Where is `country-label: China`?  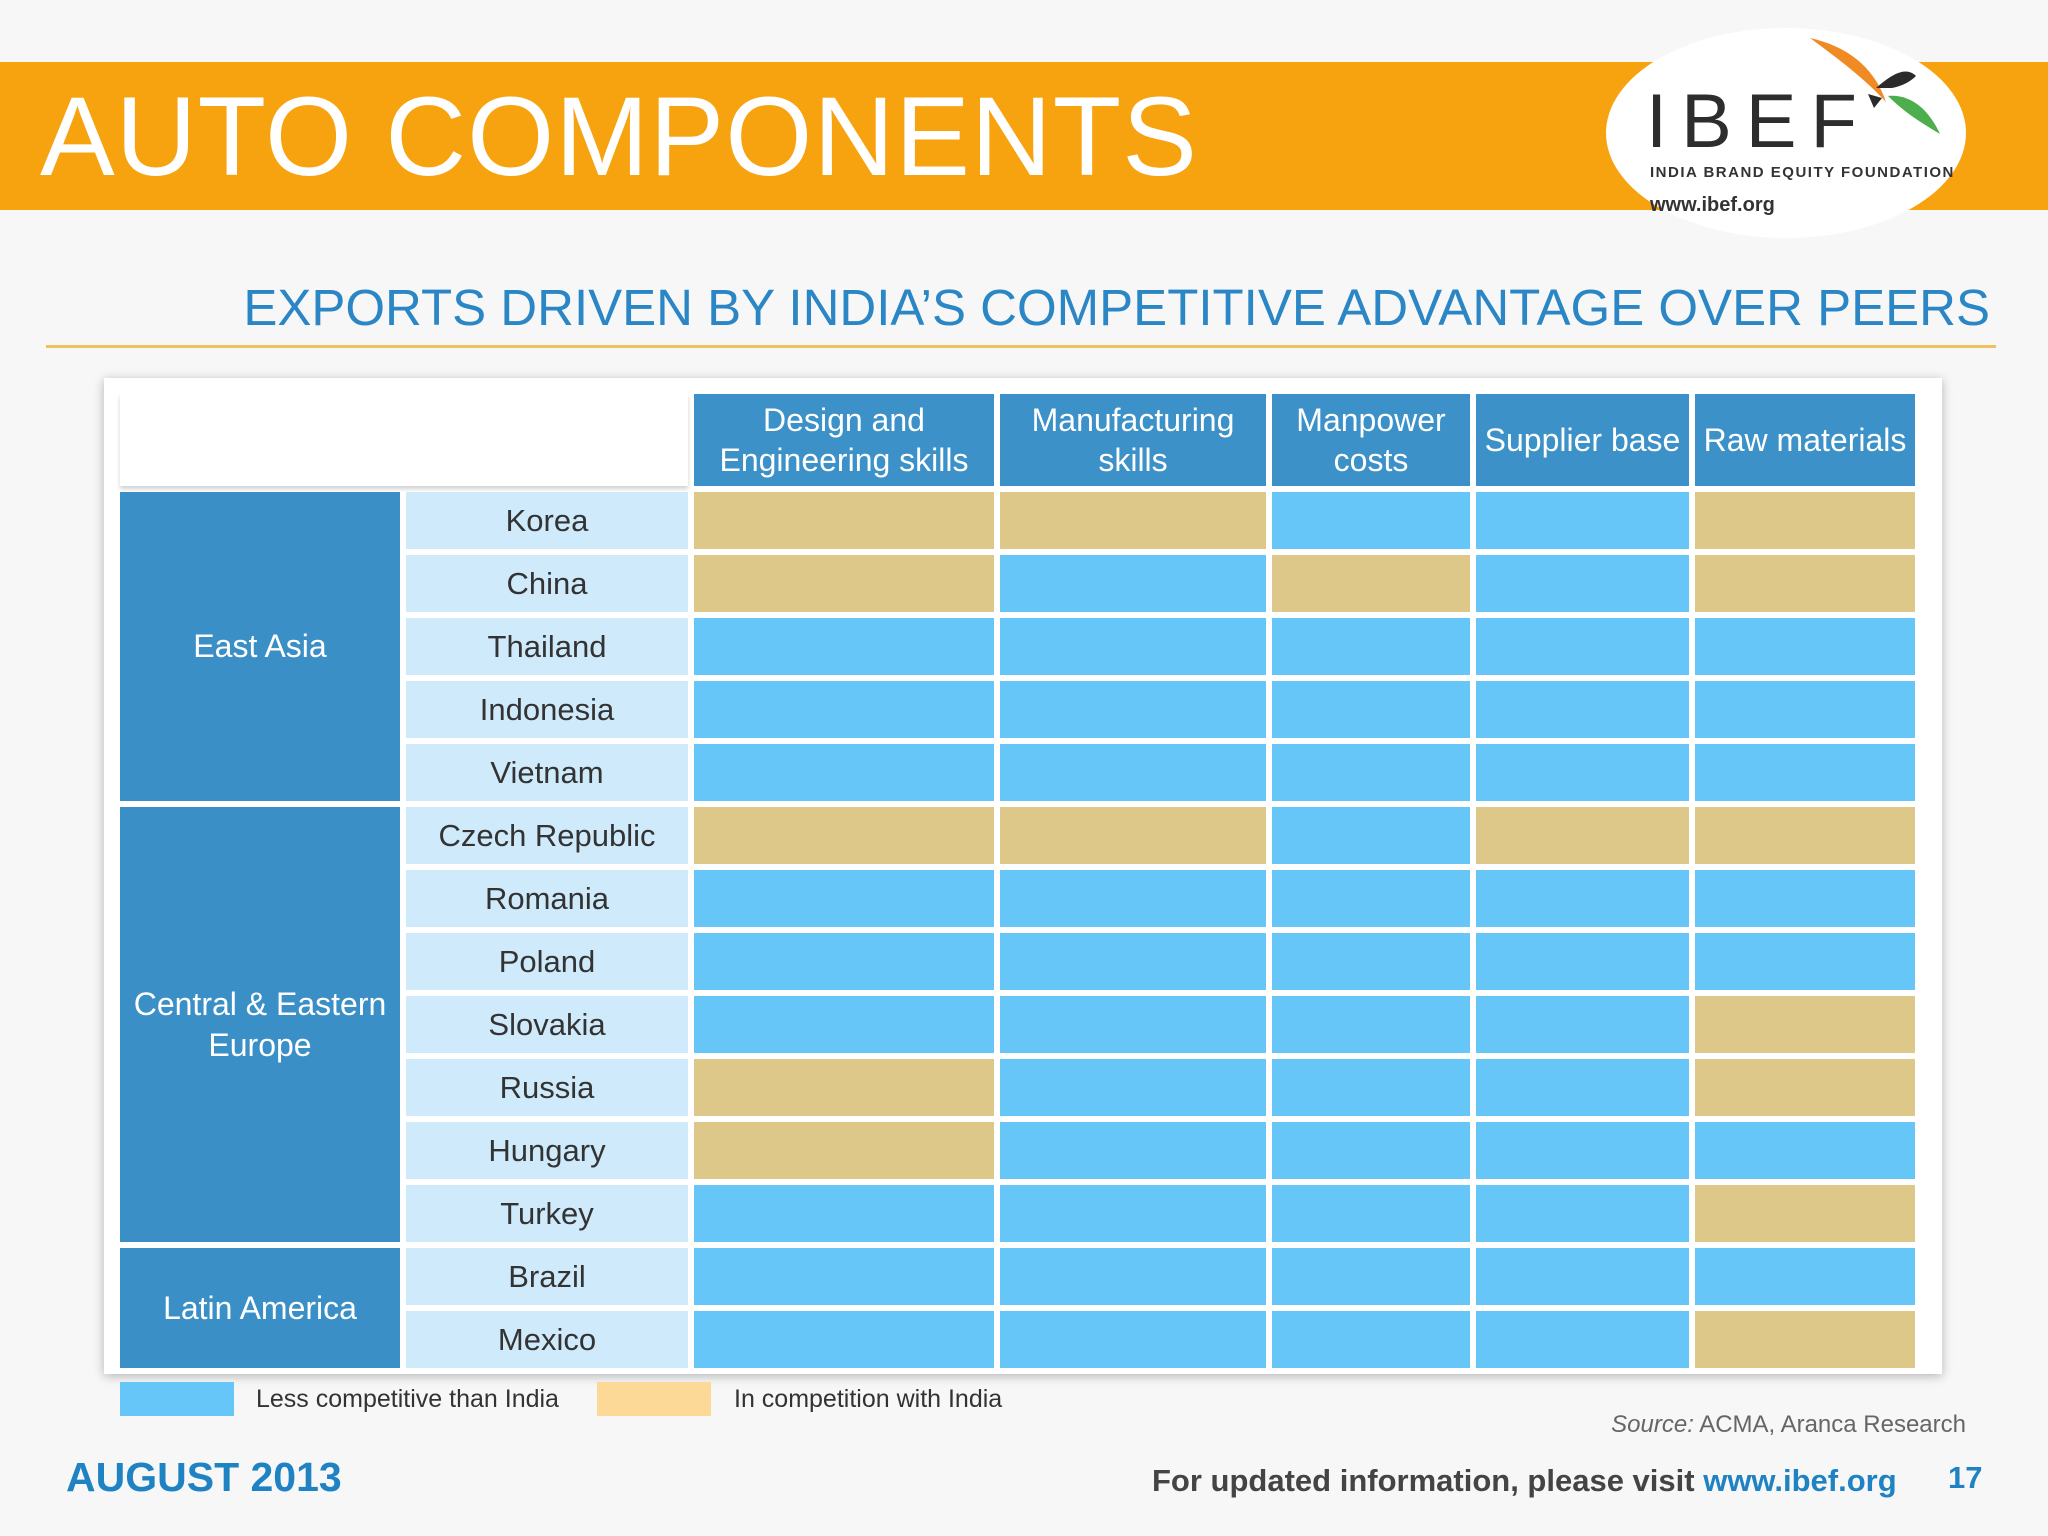
country-label: China is located at coordinates (547, 583).